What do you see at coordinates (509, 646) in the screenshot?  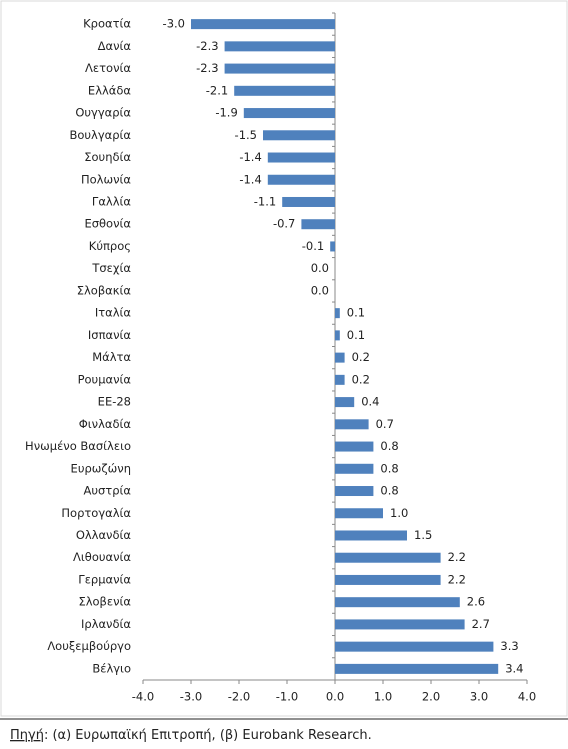 I see `value-label: 3.3` at bounding box center [509, 646].